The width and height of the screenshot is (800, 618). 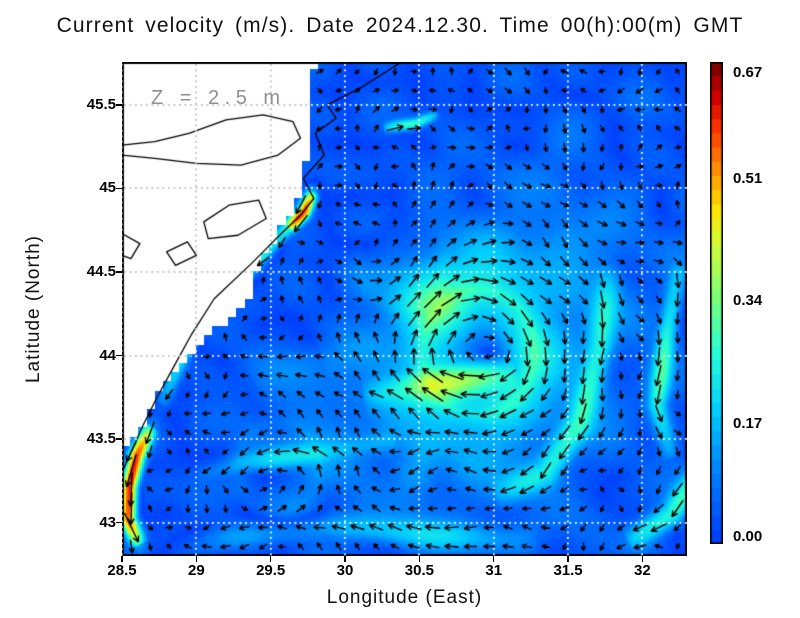 I want to click on colorbar-tick-label: 0.51, so click(x=748, y=179).